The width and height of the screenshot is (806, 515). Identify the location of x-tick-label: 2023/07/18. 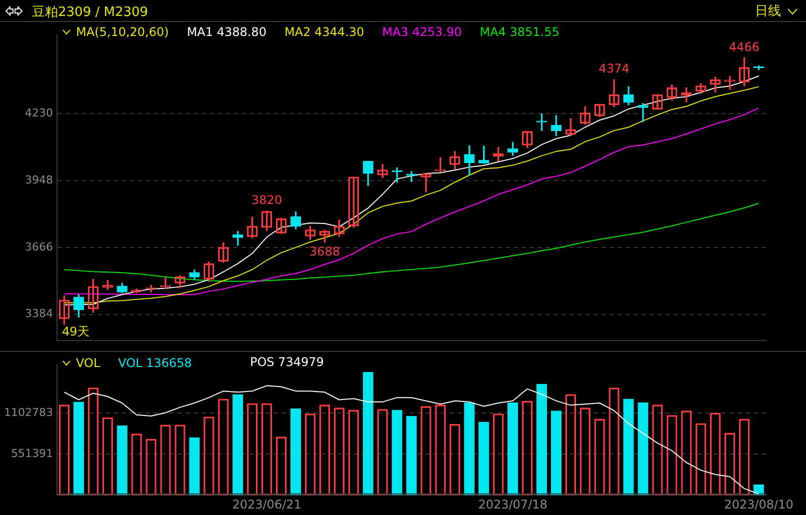
(513, 504).